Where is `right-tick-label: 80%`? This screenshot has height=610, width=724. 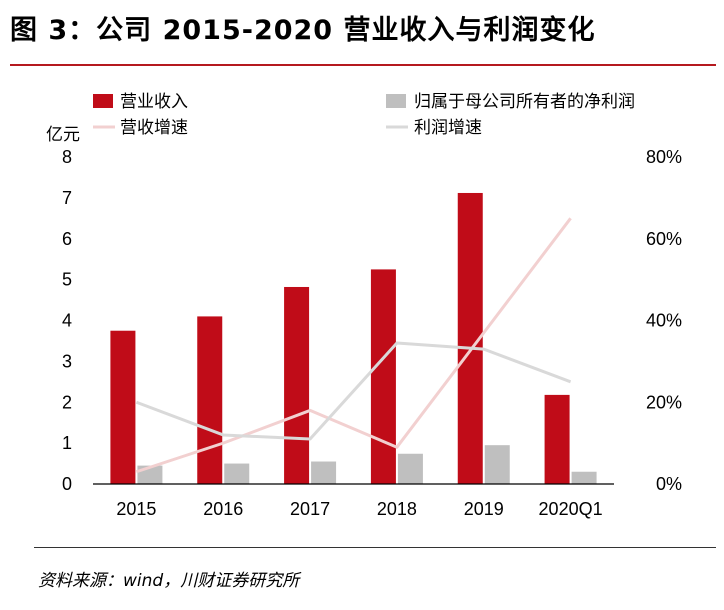 right-tick-label: 80% is located at coordinates (664, 157).